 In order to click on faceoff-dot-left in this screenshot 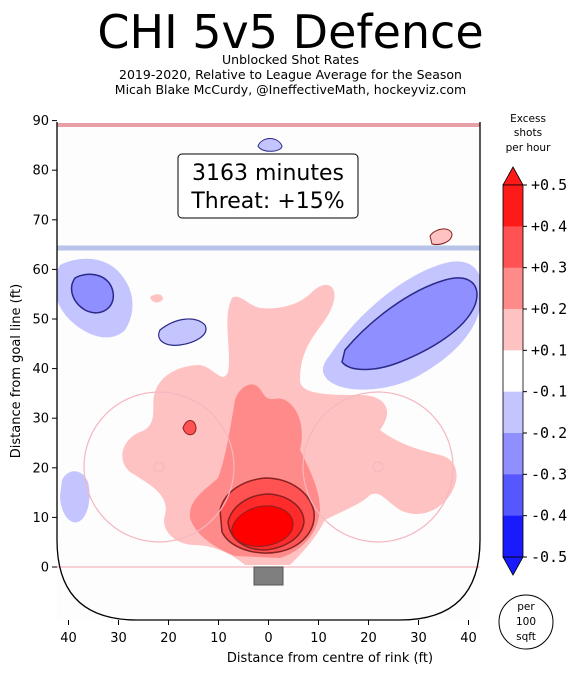, I will do `click(159, 467)`.